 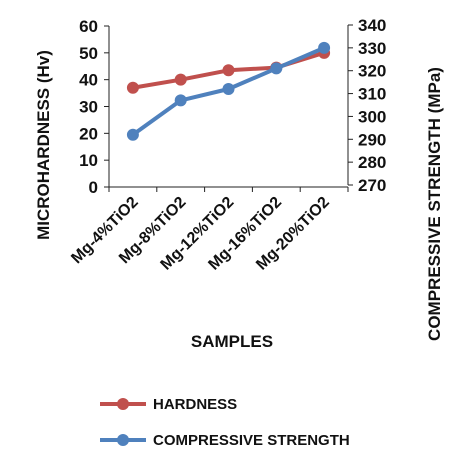 What do you see at coordinates (372, 116) in the screenshot?
I see `y2-tick-label: 300` at bounding box center [372, 116].